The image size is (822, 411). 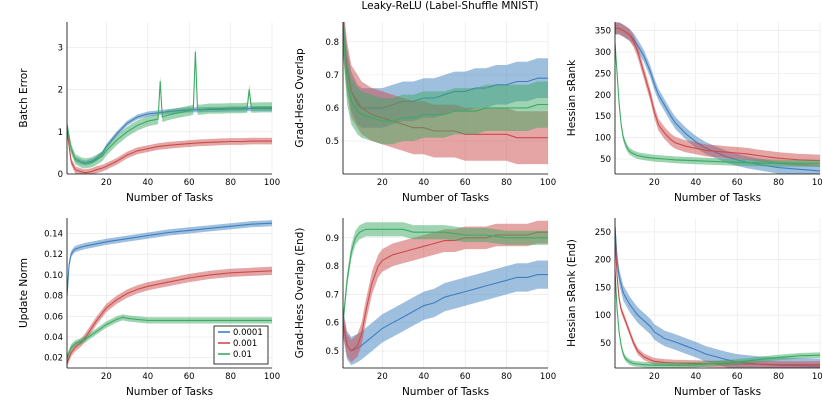 What do you see at coordinates (603, 139) in the screenshot?
I see `y-tick-label: 100` at bounding box center [603, 139].